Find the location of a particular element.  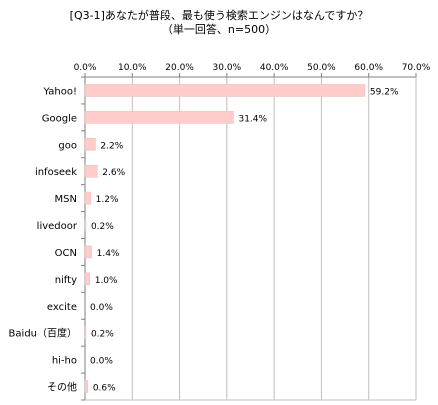

category-label: hi-ho is located at coordinates (64, 361).